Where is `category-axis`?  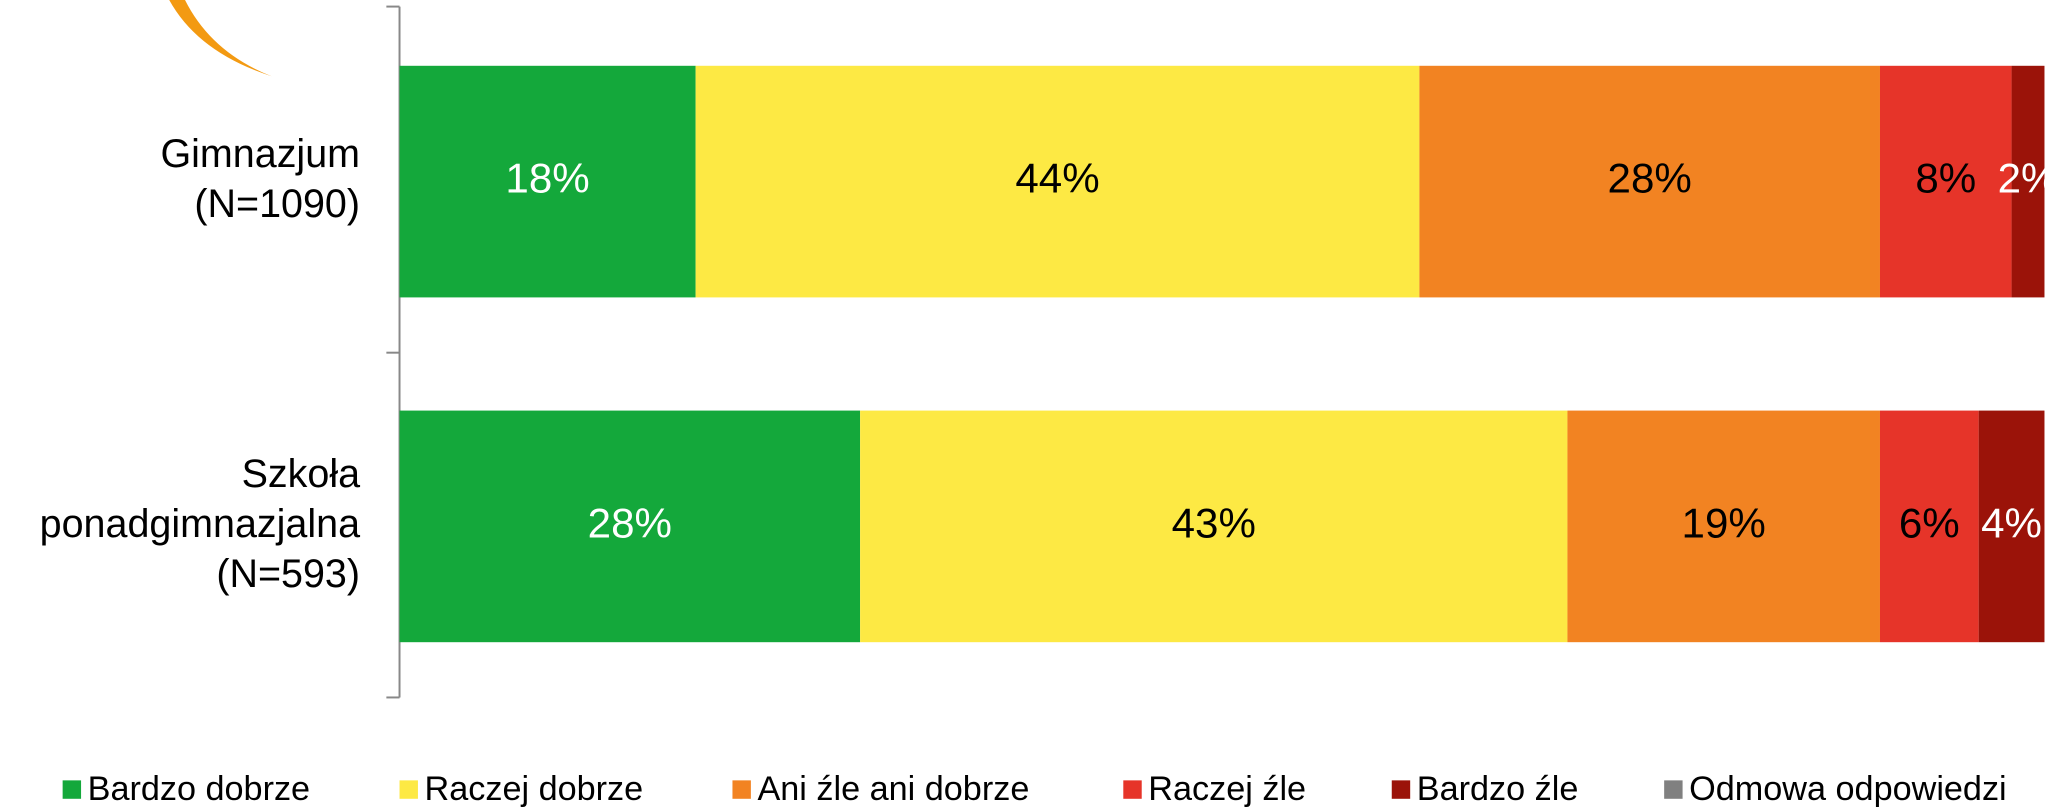 category-axis is located at coordinates (393, 352).